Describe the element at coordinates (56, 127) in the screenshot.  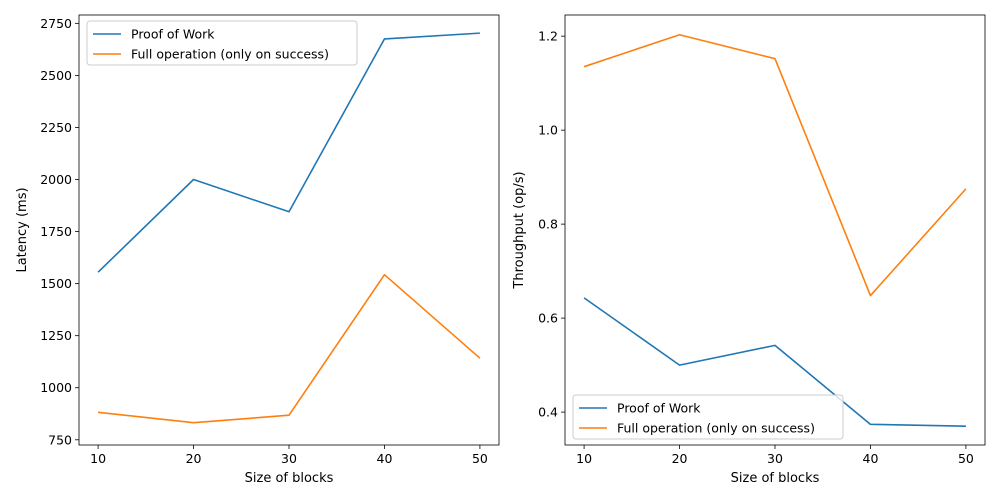
I see `y-tick-label: 2250` at that location.